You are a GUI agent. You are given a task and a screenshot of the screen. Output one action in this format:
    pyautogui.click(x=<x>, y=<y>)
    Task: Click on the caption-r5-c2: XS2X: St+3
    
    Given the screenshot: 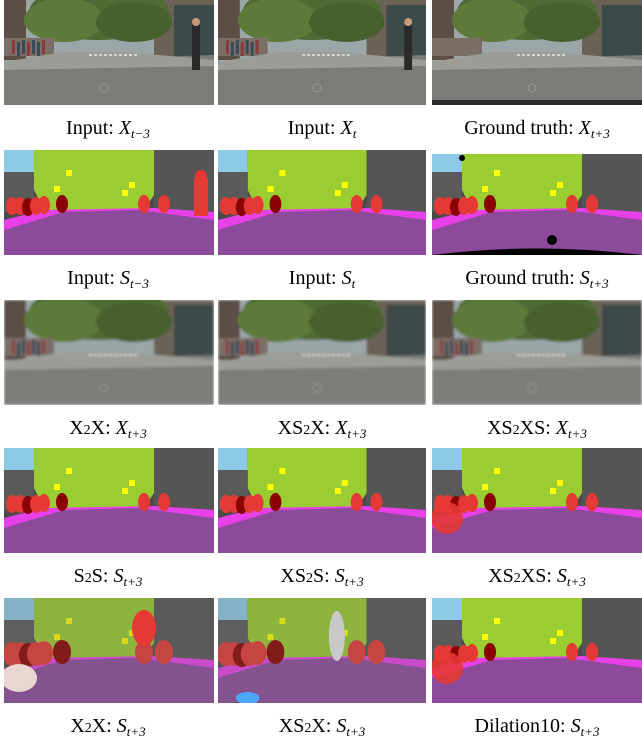 What is the action you would take?
    pyautogui.click(x=322, y=727)
    